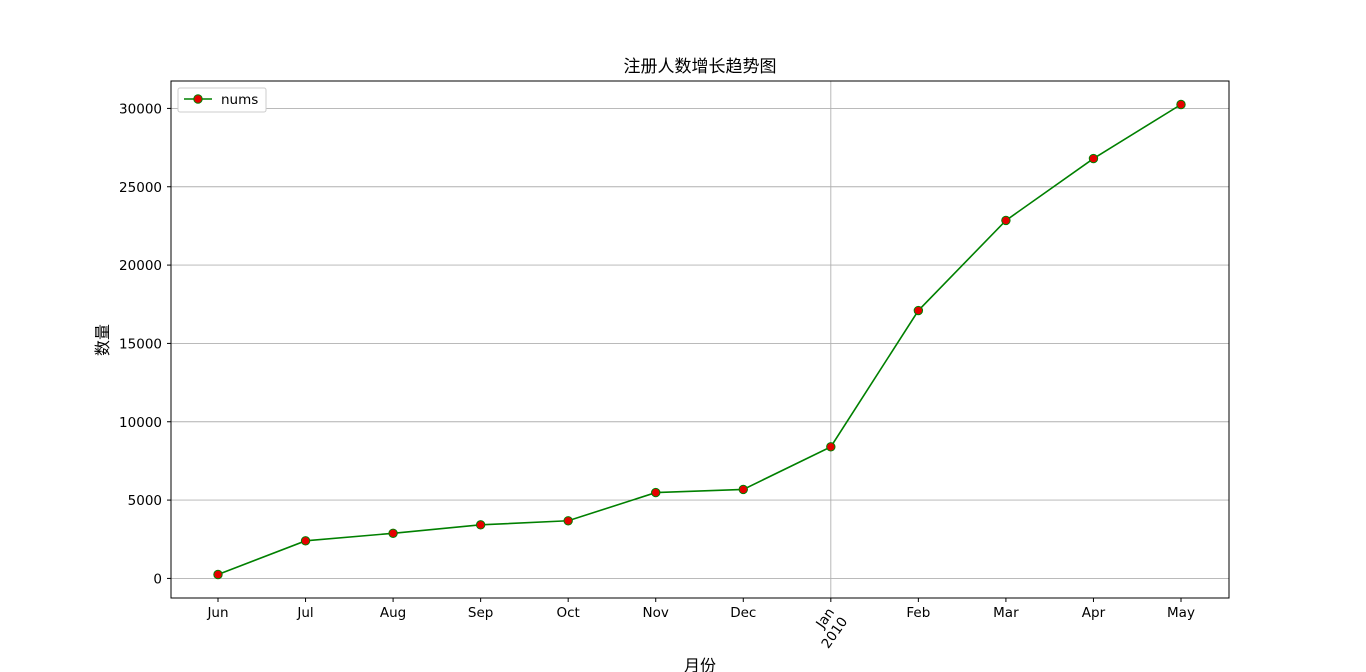  What do you see at coordinates (157, 579) in the screenshot?
I see `y-tick-label: 0` at bounding box center [157, 579].